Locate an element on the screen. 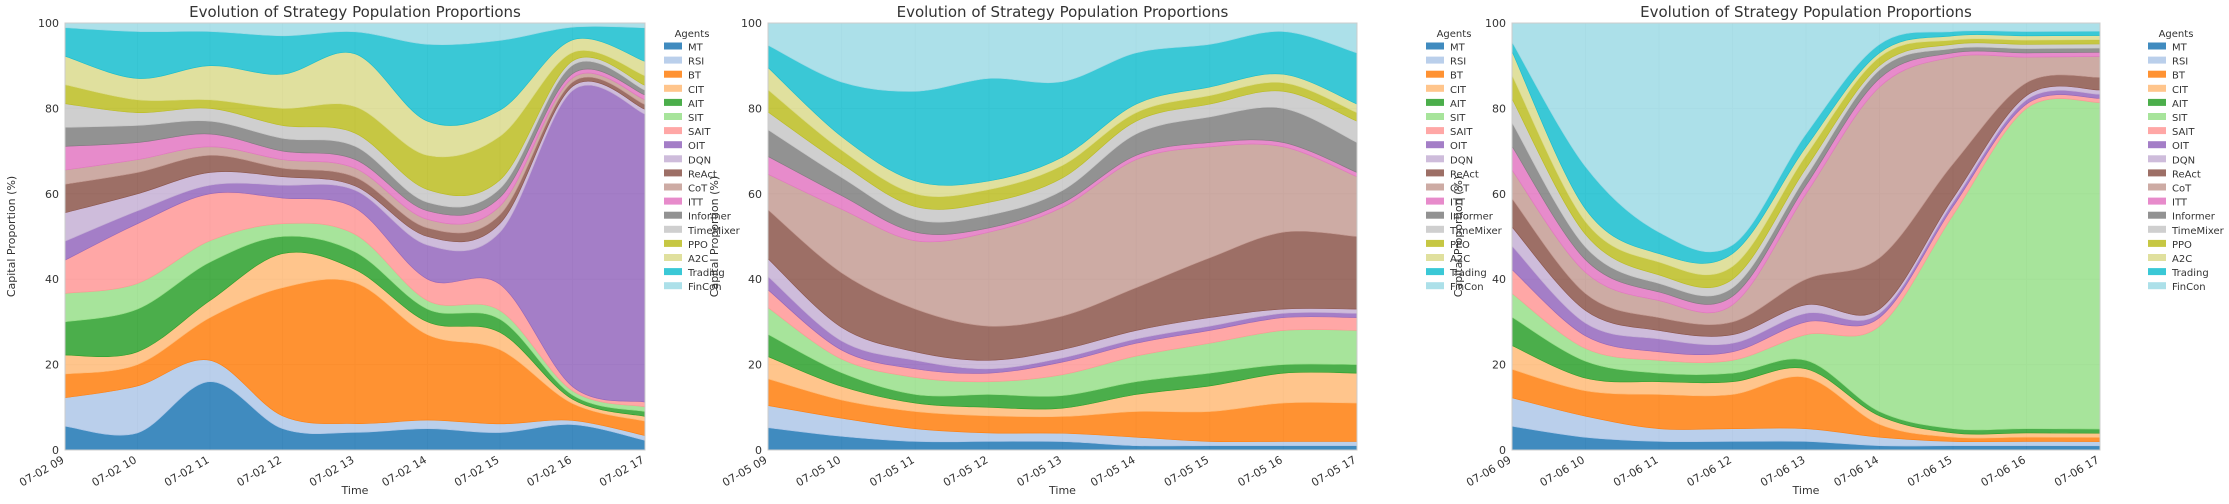 The height and width of the screenshot is (504, 2229). x-tick-label: 07-05 12 is located at coordinates (965, 471).